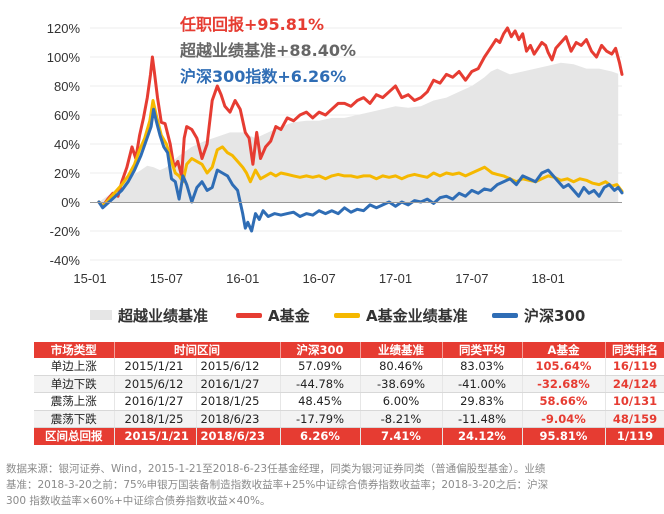 This screenshot has width=664, height=514. I want to click on x-axis-ticks: 15-01 15-07 16-01 16-07 17-01 17-07 18-01, so click(318, 278).